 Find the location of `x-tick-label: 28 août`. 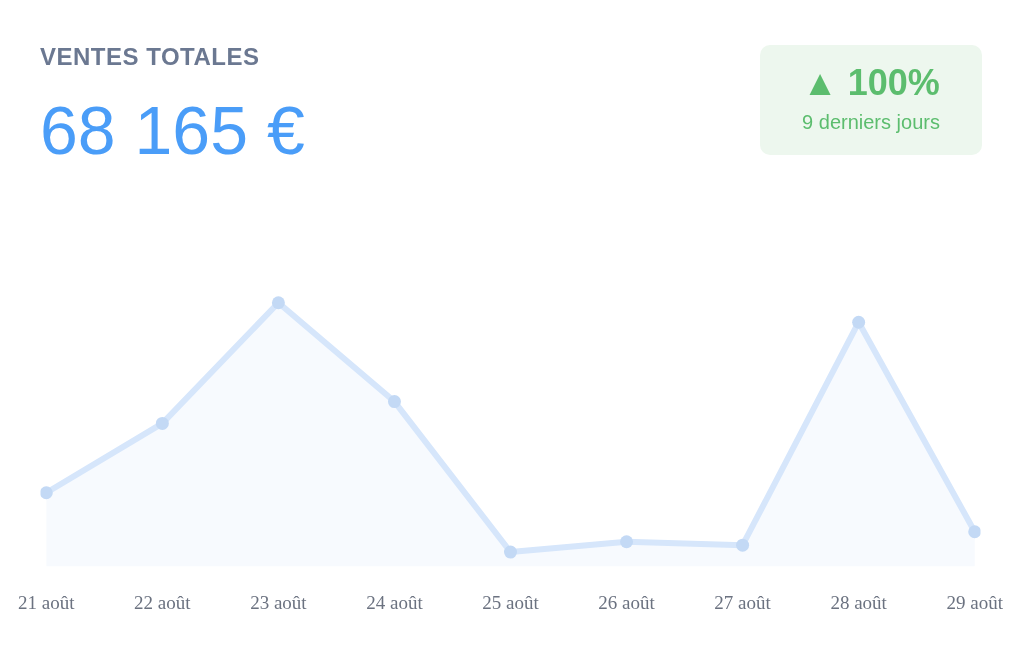

x-tick-label: 28 août is located at coordinates (859, 602).